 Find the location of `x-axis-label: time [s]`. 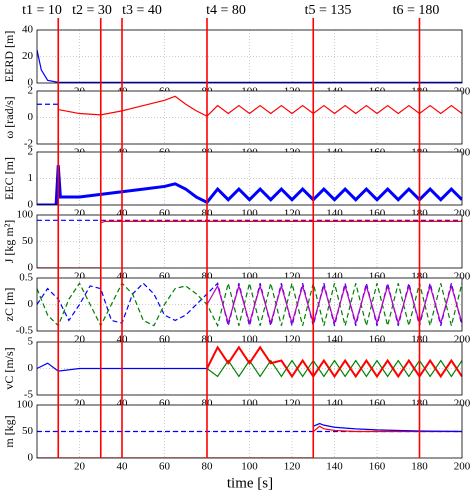

x-axis-label: time [s] is located at coordinates (250, 483).